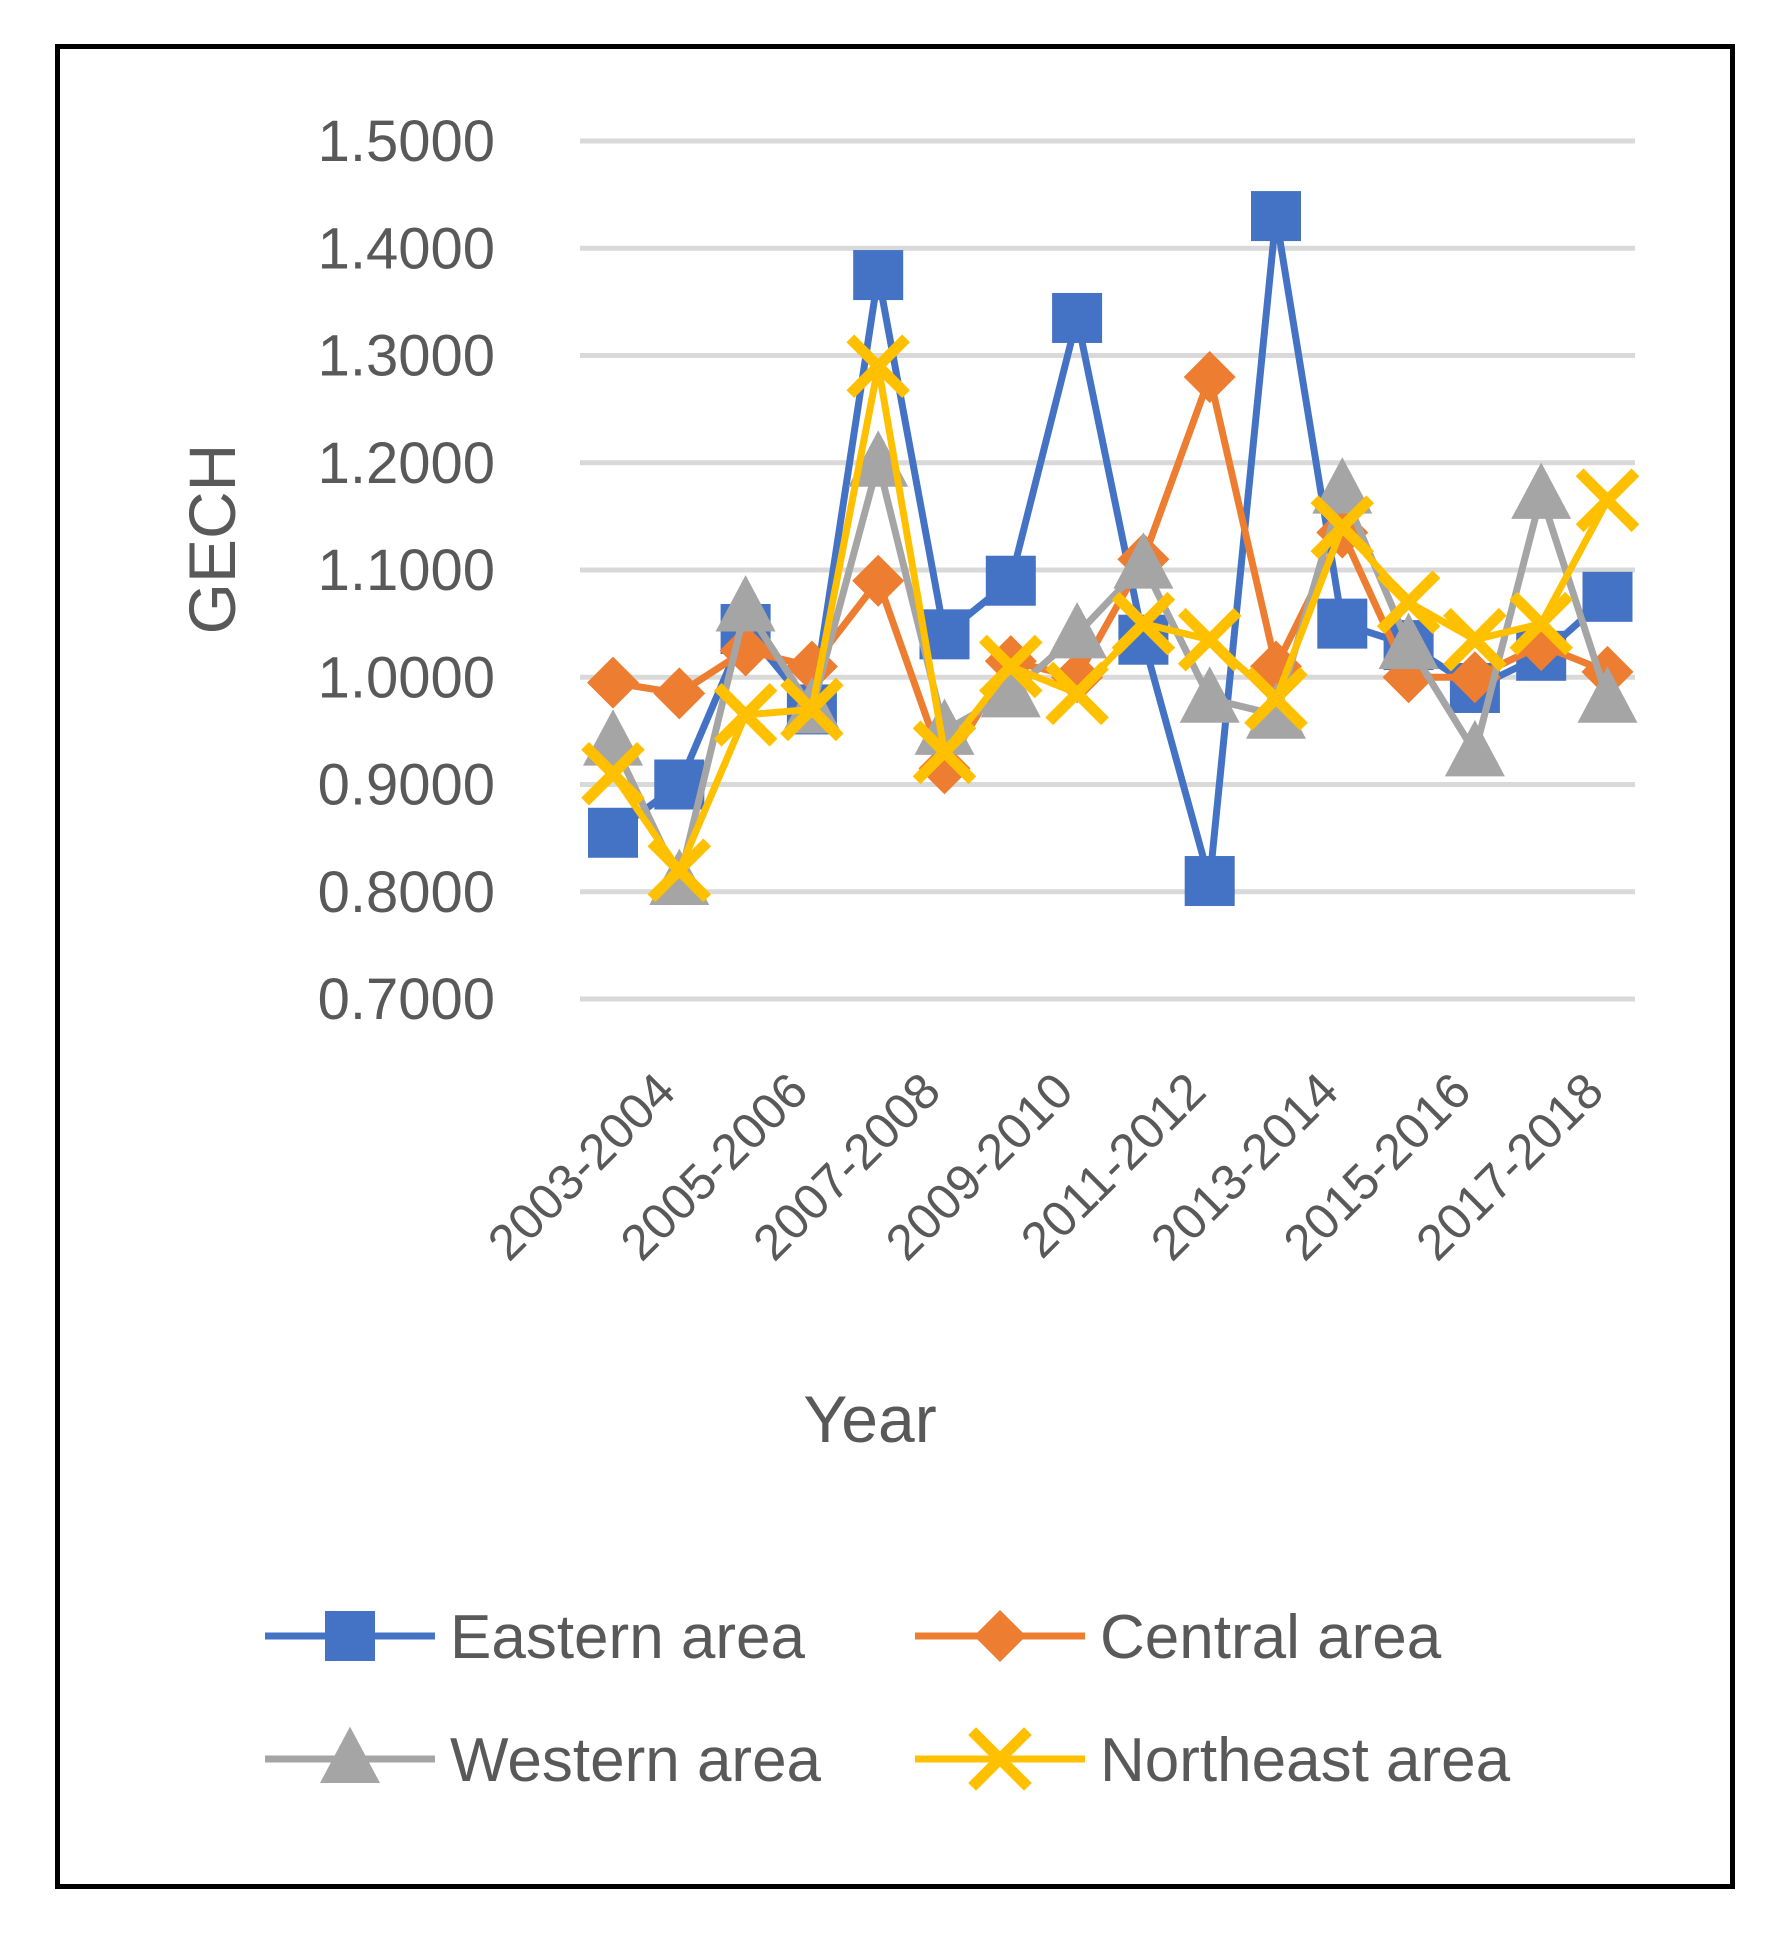  I want to click on y-axis-title: GECH, so click(212, 539).